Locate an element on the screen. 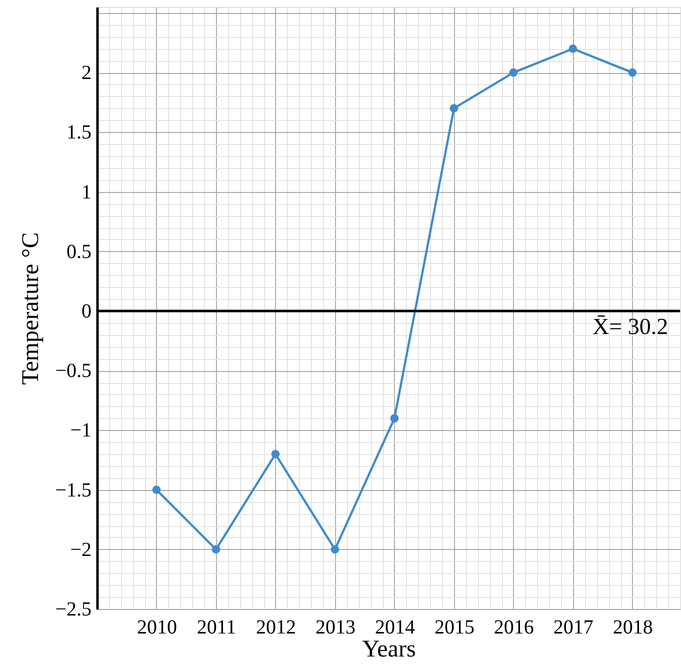 The height and width of the screenshot is (665, 681). y-tick-label: 1.5 is located at coordinates (79, 133).